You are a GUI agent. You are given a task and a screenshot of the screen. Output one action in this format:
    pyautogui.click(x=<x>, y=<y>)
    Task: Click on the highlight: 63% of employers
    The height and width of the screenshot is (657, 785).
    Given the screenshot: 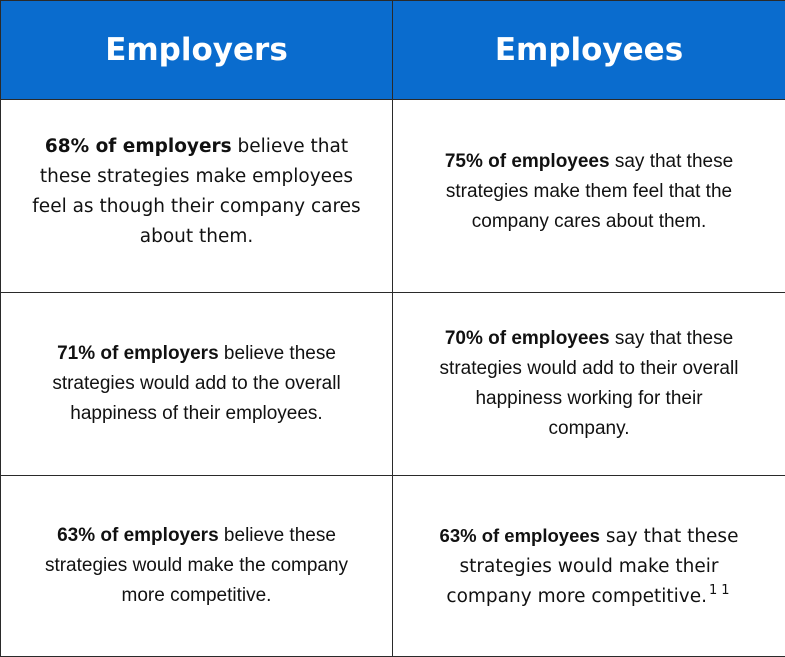 What is the action you would take?
    pyautogui.click(x=138, y=535)
    